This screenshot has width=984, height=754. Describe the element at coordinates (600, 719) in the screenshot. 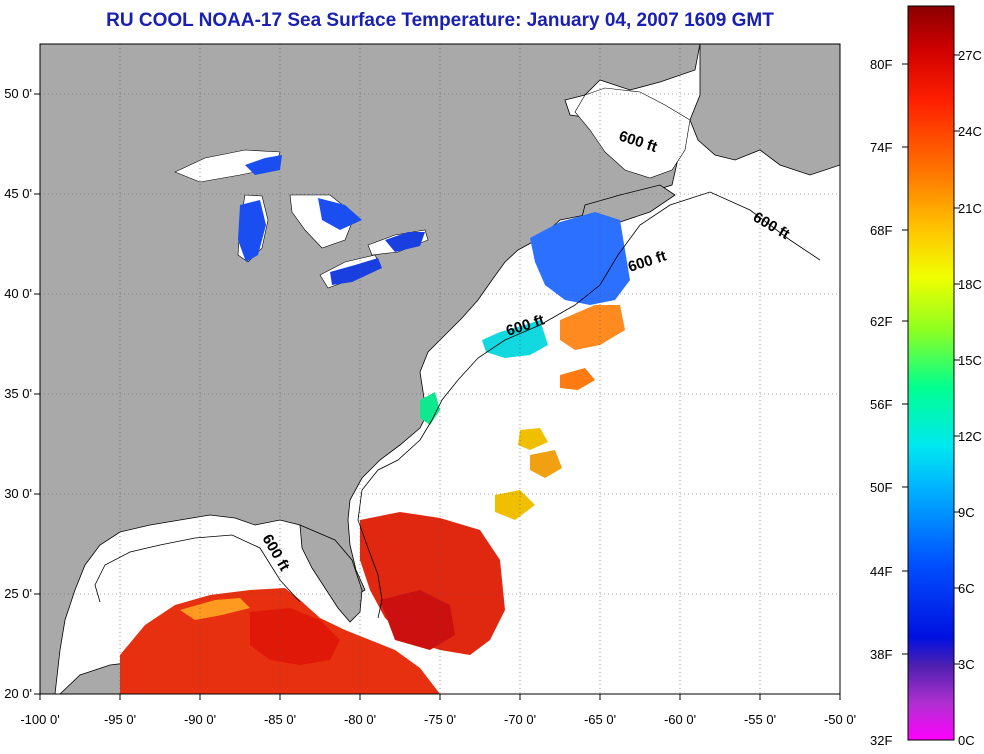

I see `lon-tick-label: -65 0'` at that location.